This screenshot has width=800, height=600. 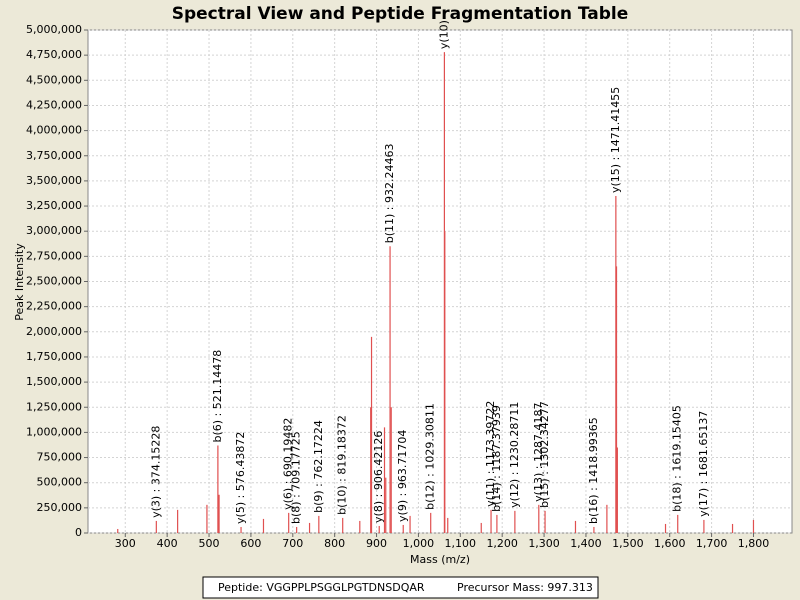 I want to click on y-tick-label: 3,000,000, so click(x=54, y=230).